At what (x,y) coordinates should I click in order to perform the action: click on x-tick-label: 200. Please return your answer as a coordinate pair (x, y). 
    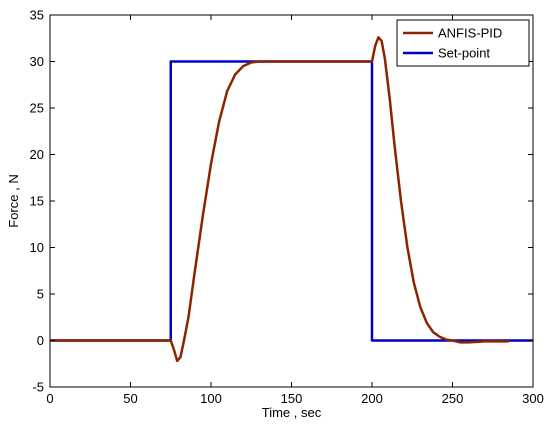
    Looking at the image, I should click on (372, 398).